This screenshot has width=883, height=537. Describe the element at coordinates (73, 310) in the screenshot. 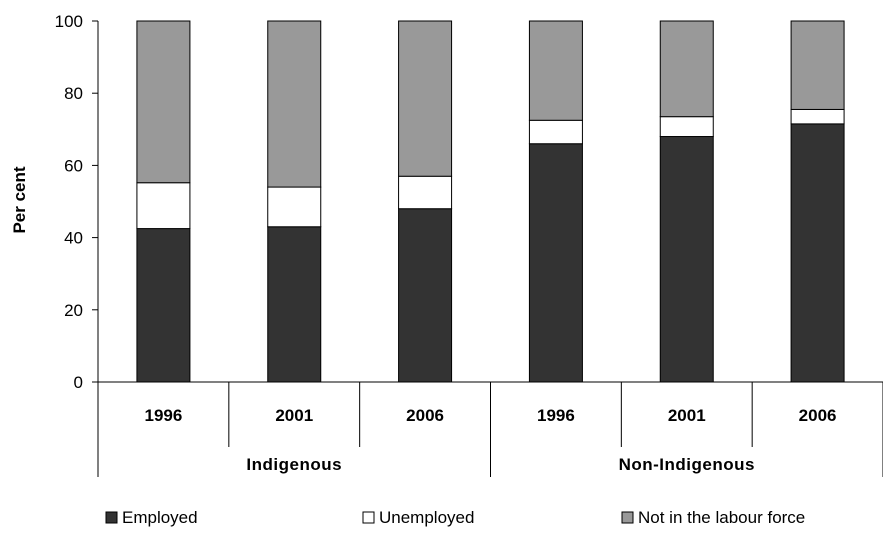

I see `y-tick-label: 20` at that location.